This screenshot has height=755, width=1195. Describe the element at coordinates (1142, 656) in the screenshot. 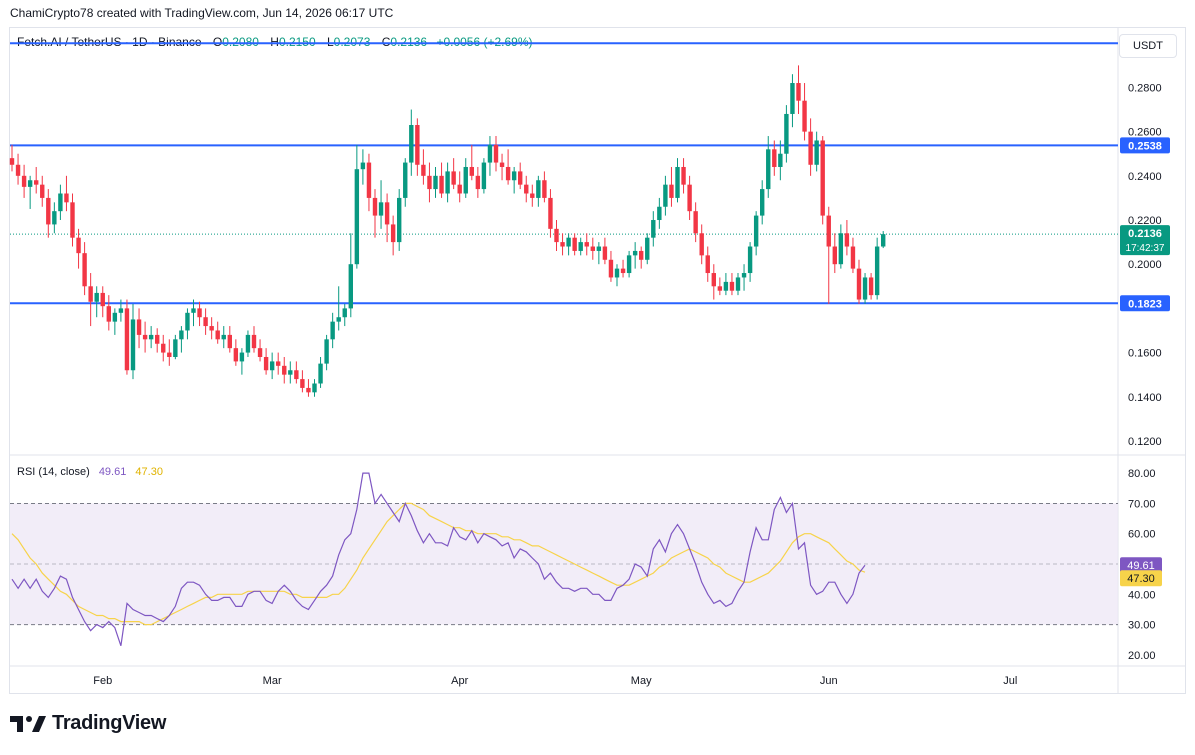

I see `rsi-tick-label: 20.00` at that location.